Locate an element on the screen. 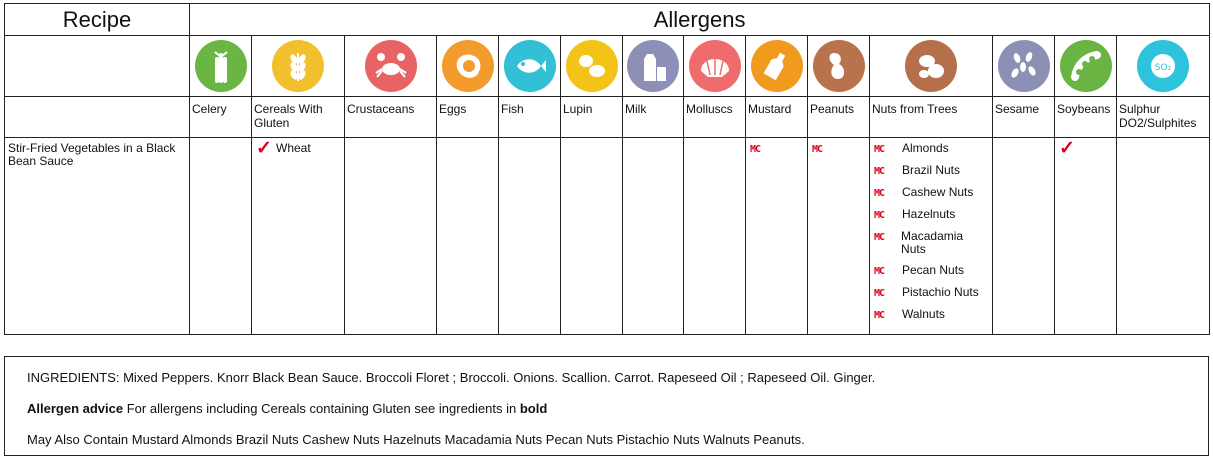 The image size is (1213, 462). nuts-icon is located at coordinates (931, 66).